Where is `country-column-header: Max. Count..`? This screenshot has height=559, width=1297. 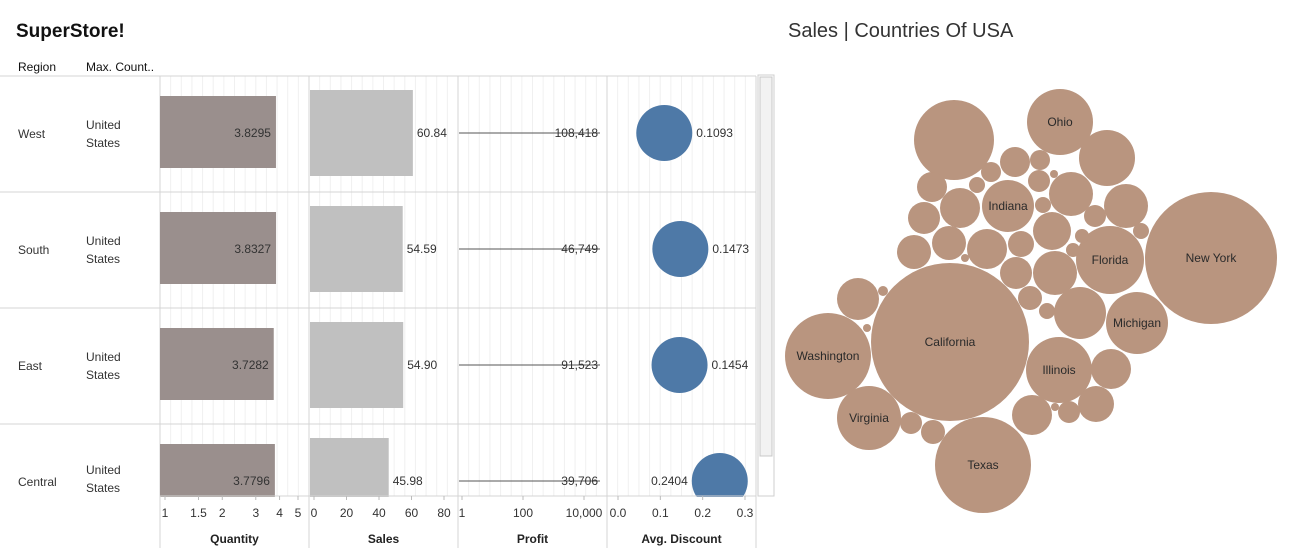
country-column-header: Max. Count.. is located at coordinates (120, 67).